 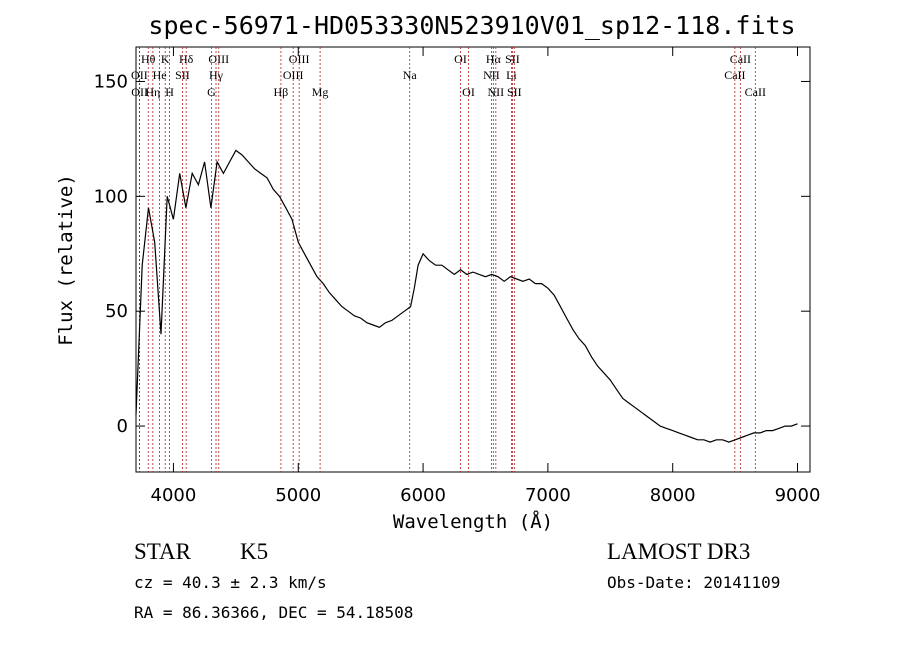 I want to click on line-label-5: SII, so click(x=182, y=75).